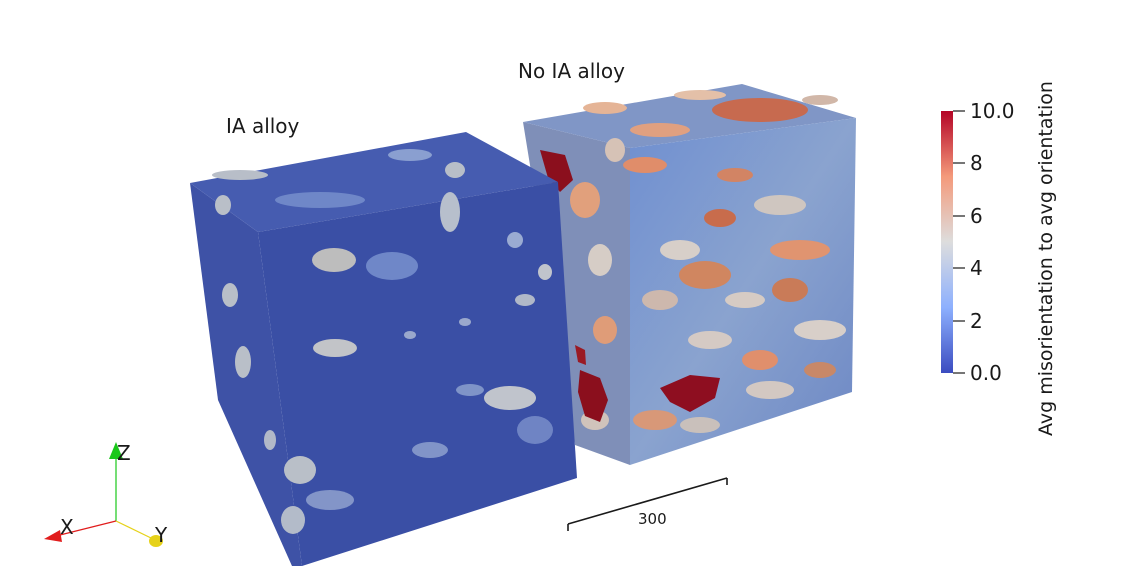 The height and width of the screenshot is (573, 1121). Describe the element at coordinates (976, 268) in the screenshot. I see `colorbar-tick-label: 4` at that location.